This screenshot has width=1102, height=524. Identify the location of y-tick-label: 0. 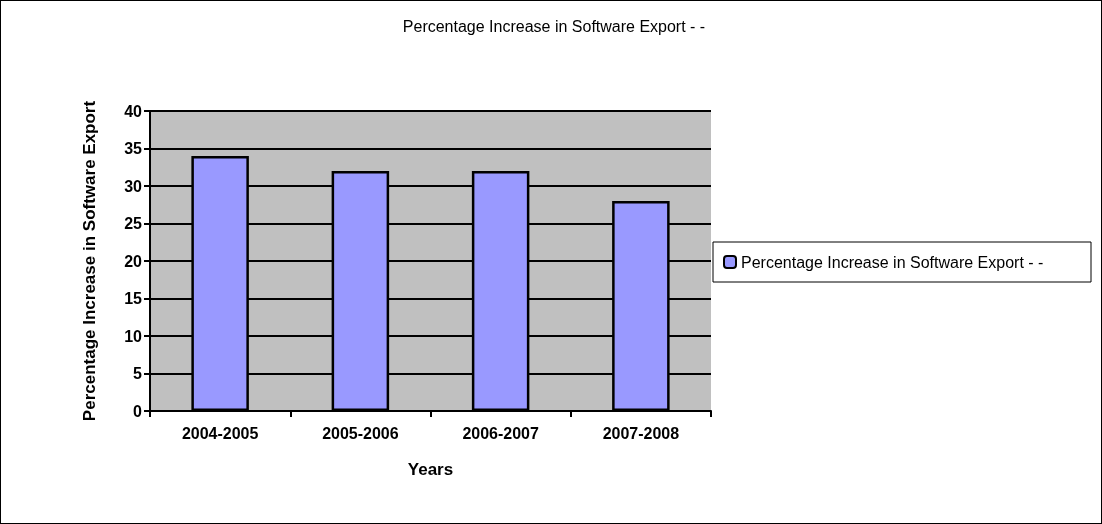
(138, 411).